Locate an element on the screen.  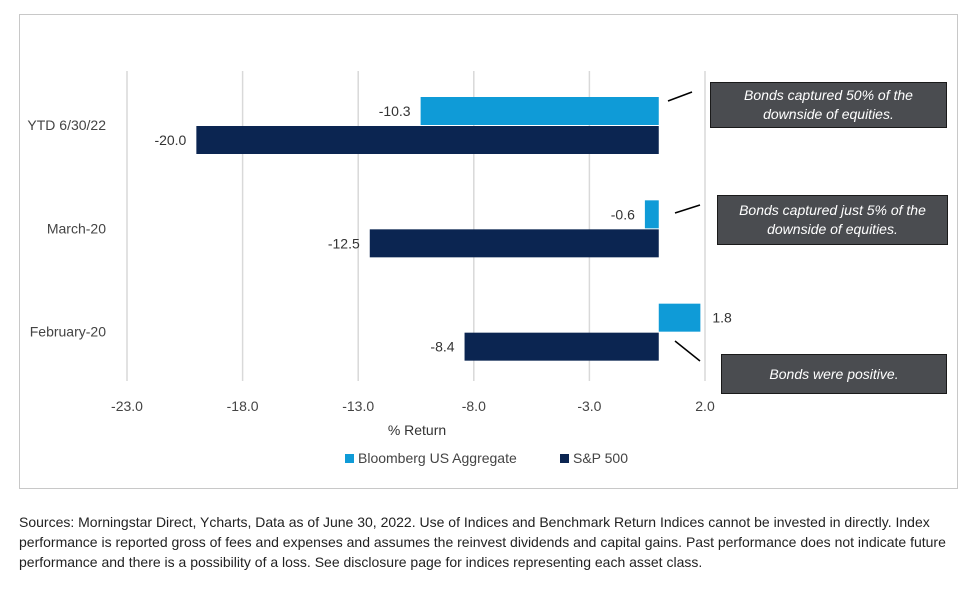
x-tick-label: -13.0 is located at coordinates (358, 406).